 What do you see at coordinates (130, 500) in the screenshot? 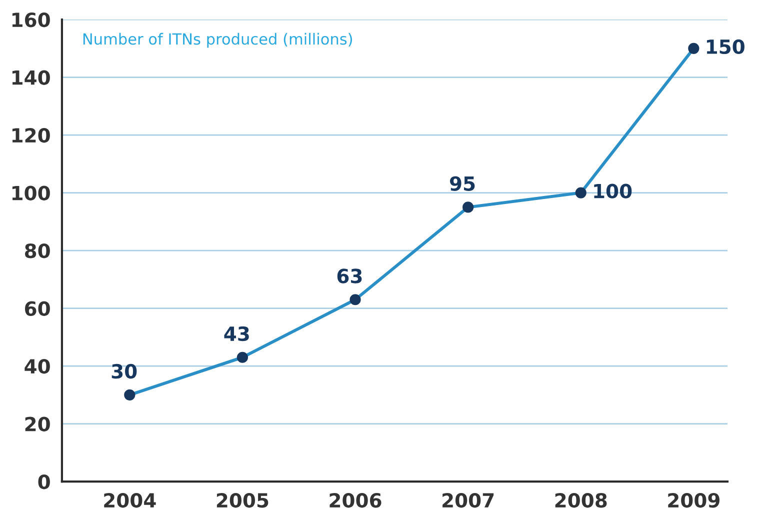
I see `x-tick-label: 2004` at bounding box center [130, 500].